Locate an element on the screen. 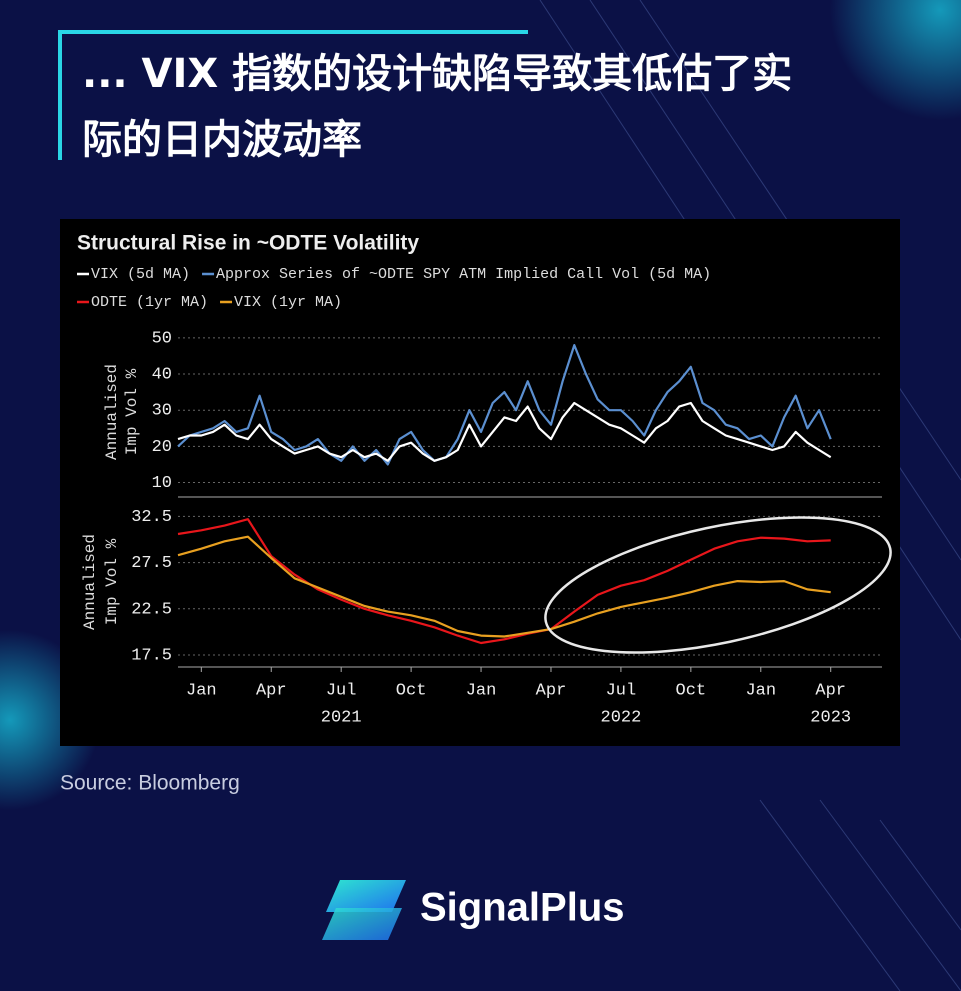  glow is located at coordinates (895, 60).